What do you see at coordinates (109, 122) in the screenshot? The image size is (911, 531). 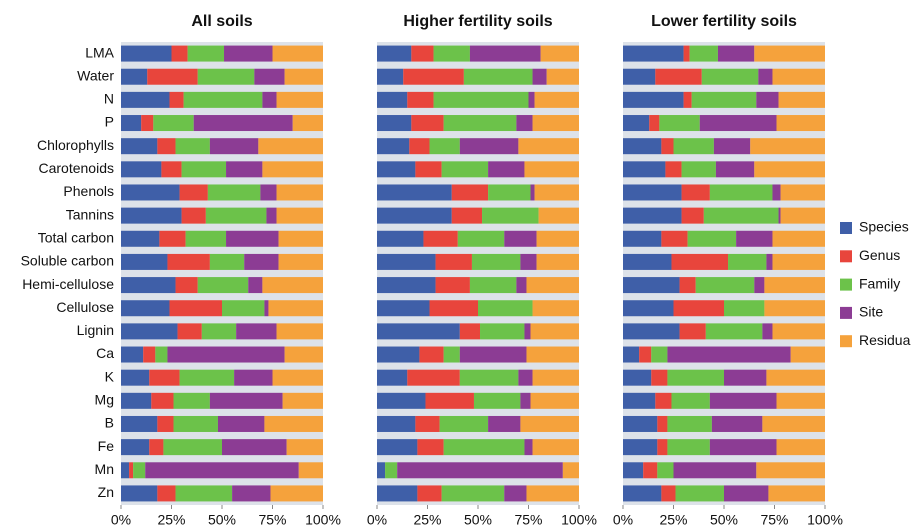 I see `y-tick-label: P` at bounding box center [109, 122].